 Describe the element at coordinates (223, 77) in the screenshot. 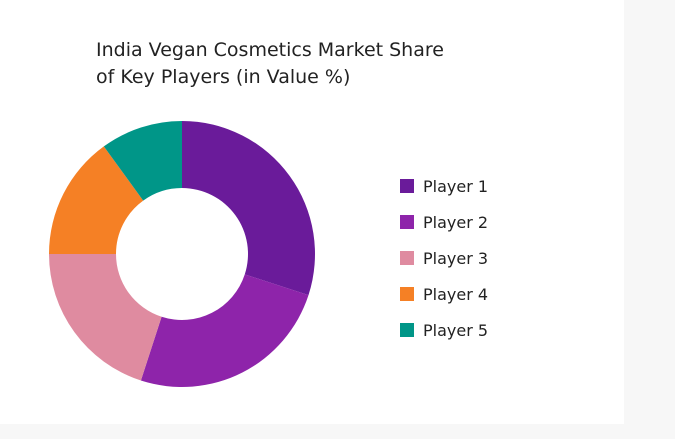

I see `chart-title-line-2: of Key Players (in Value %)` at that location.